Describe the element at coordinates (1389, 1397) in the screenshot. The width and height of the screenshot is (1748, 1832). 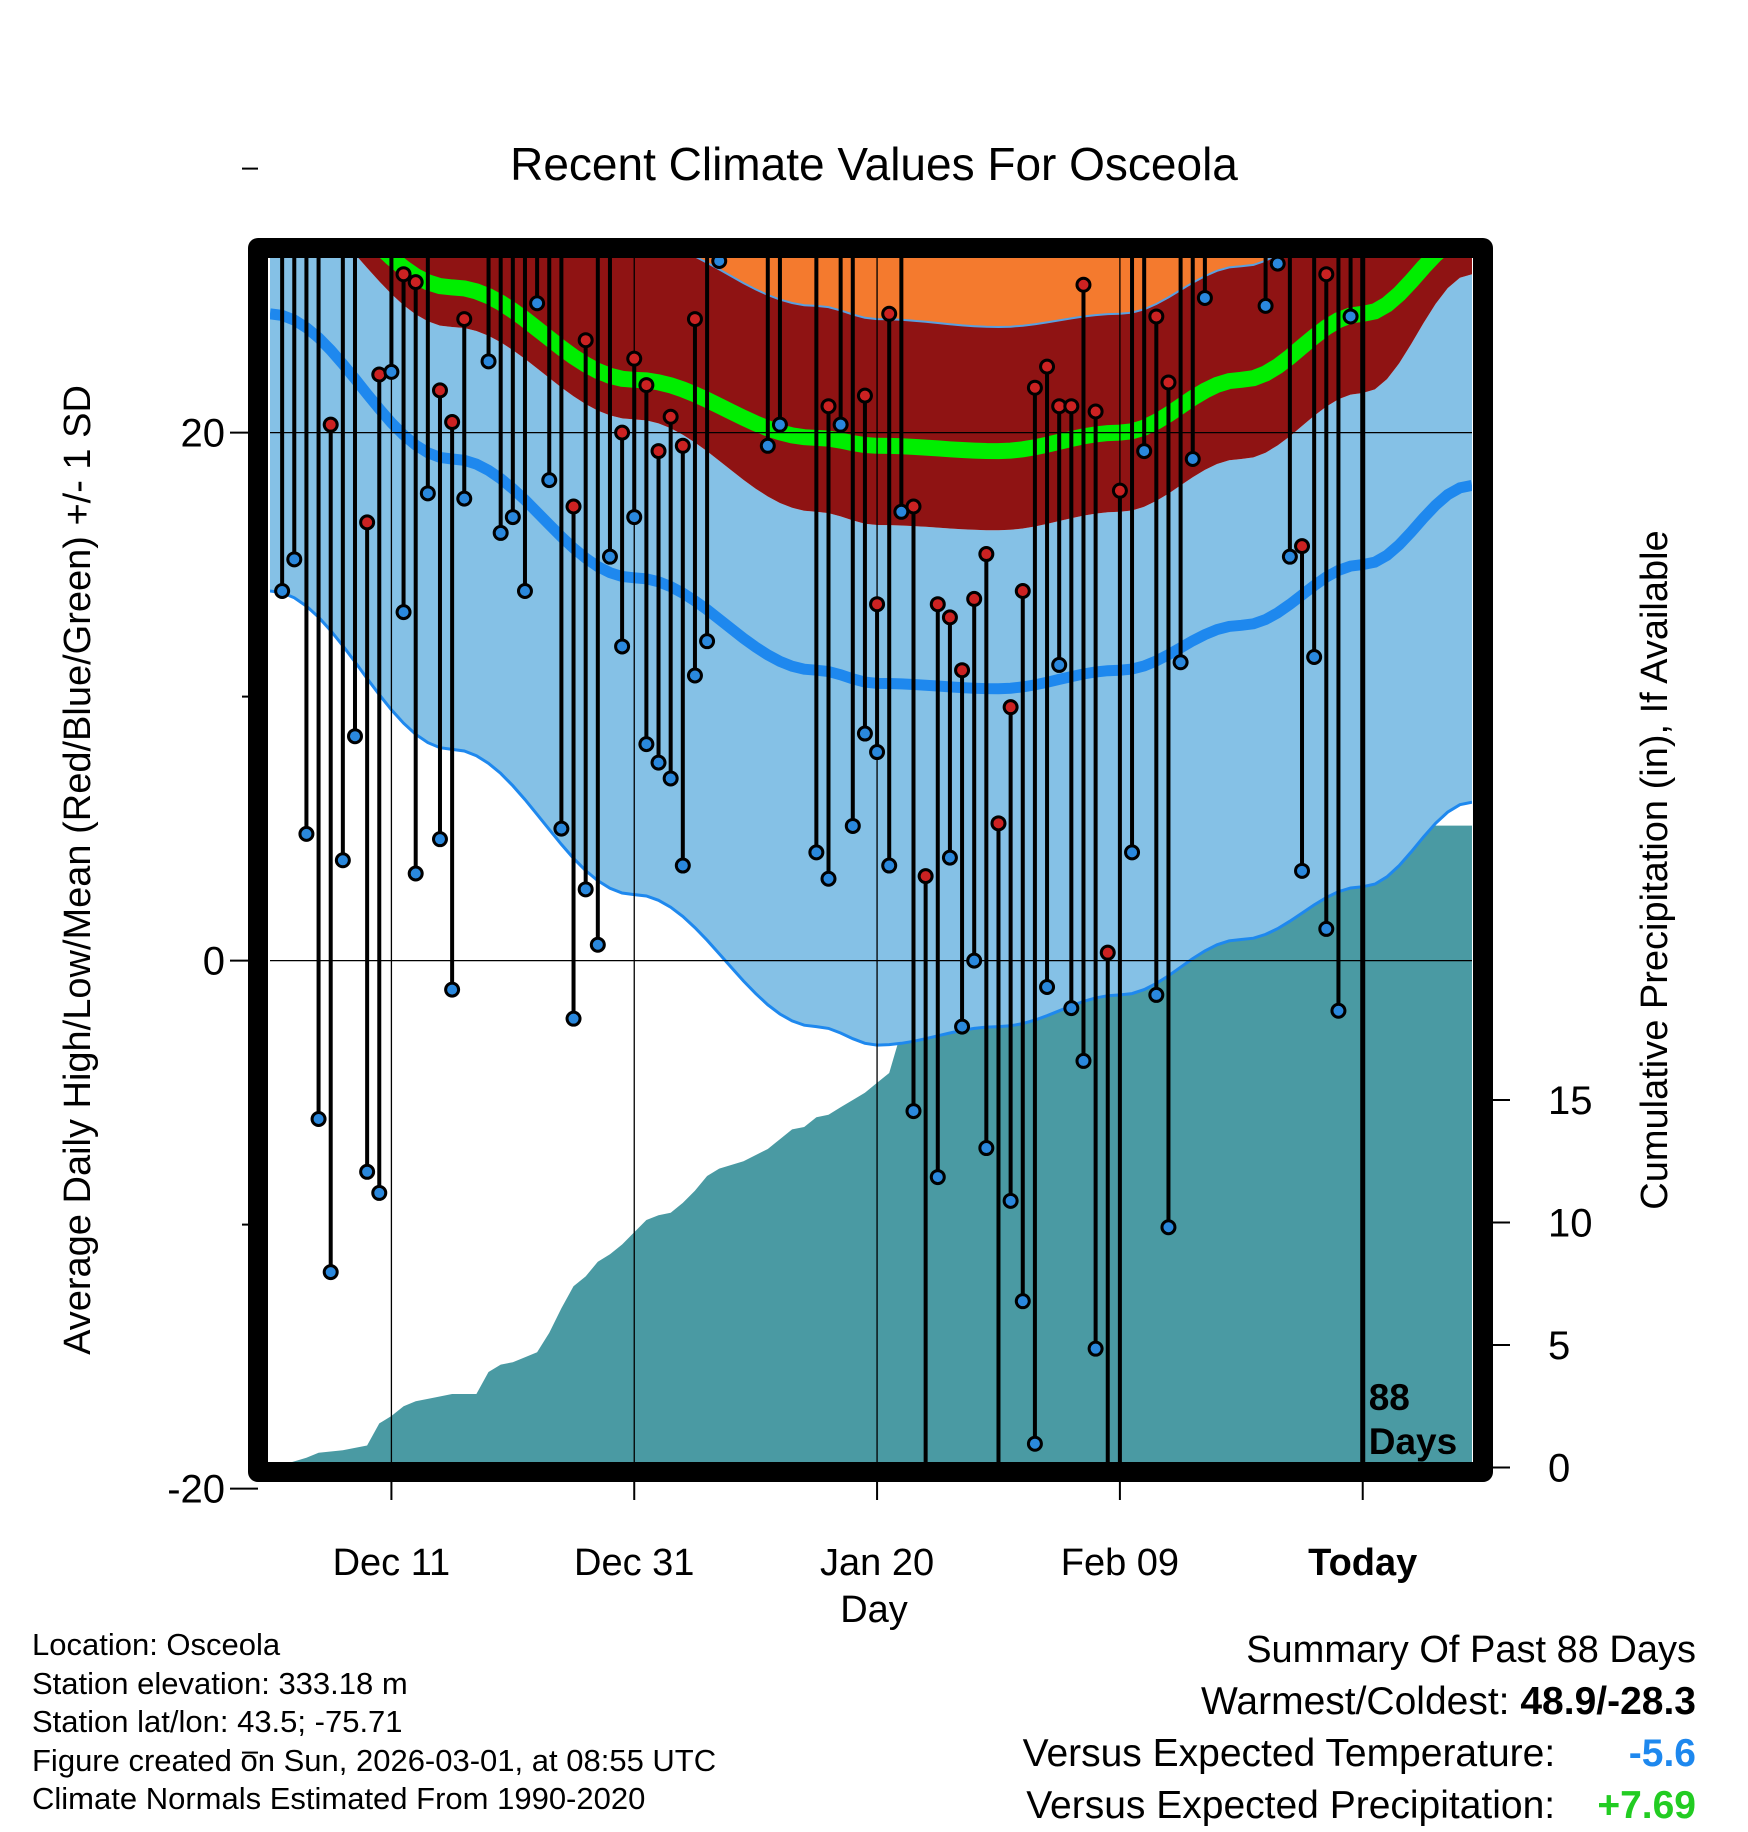
I see `today-days-number: 88` at that location.